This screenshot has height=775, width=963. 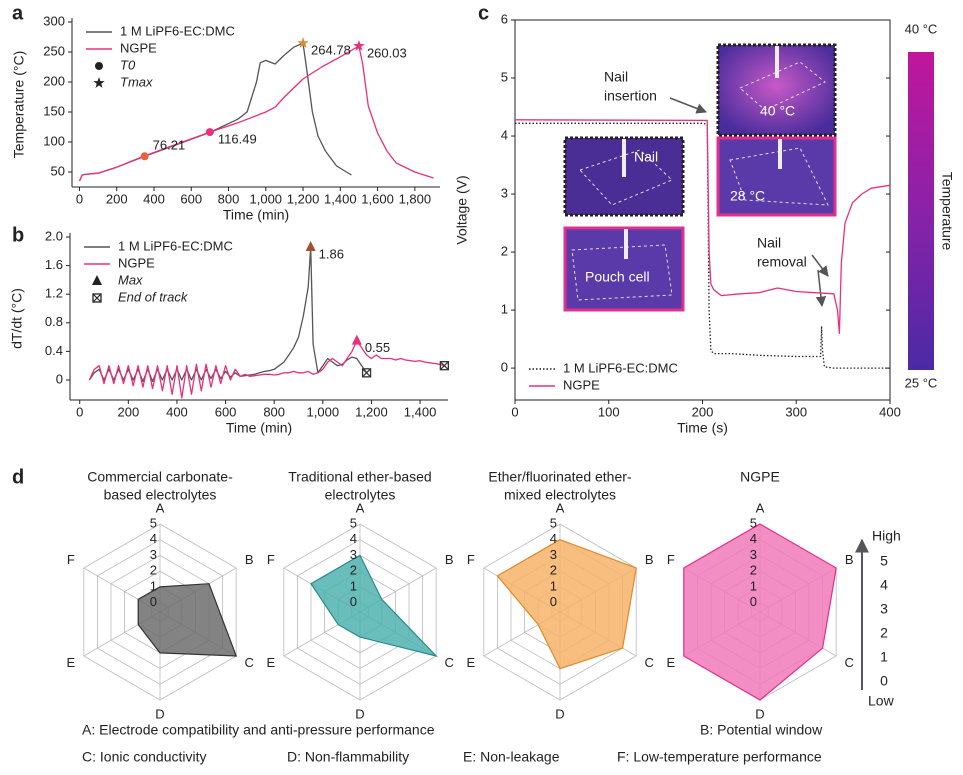 What do you see at coordinates (353, 554) in the screenshot?
I see `radar-tick-label: 3` at bounding box center [353, 554].